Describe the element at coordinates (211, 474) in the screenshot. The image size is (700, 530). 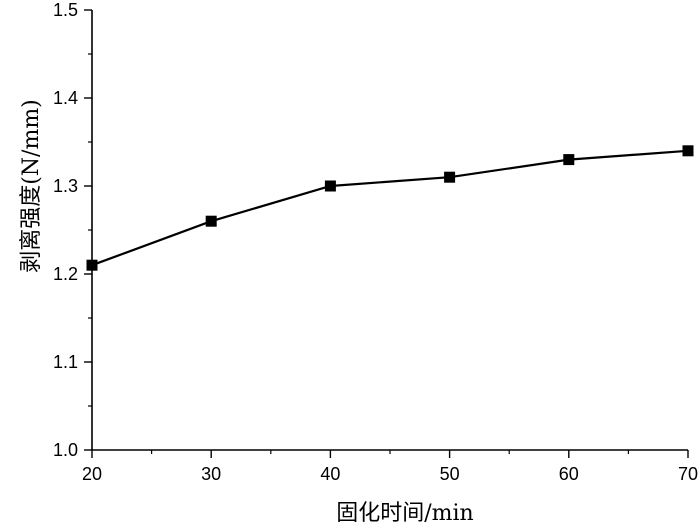
I see `x-tick-label: 30` at that location.